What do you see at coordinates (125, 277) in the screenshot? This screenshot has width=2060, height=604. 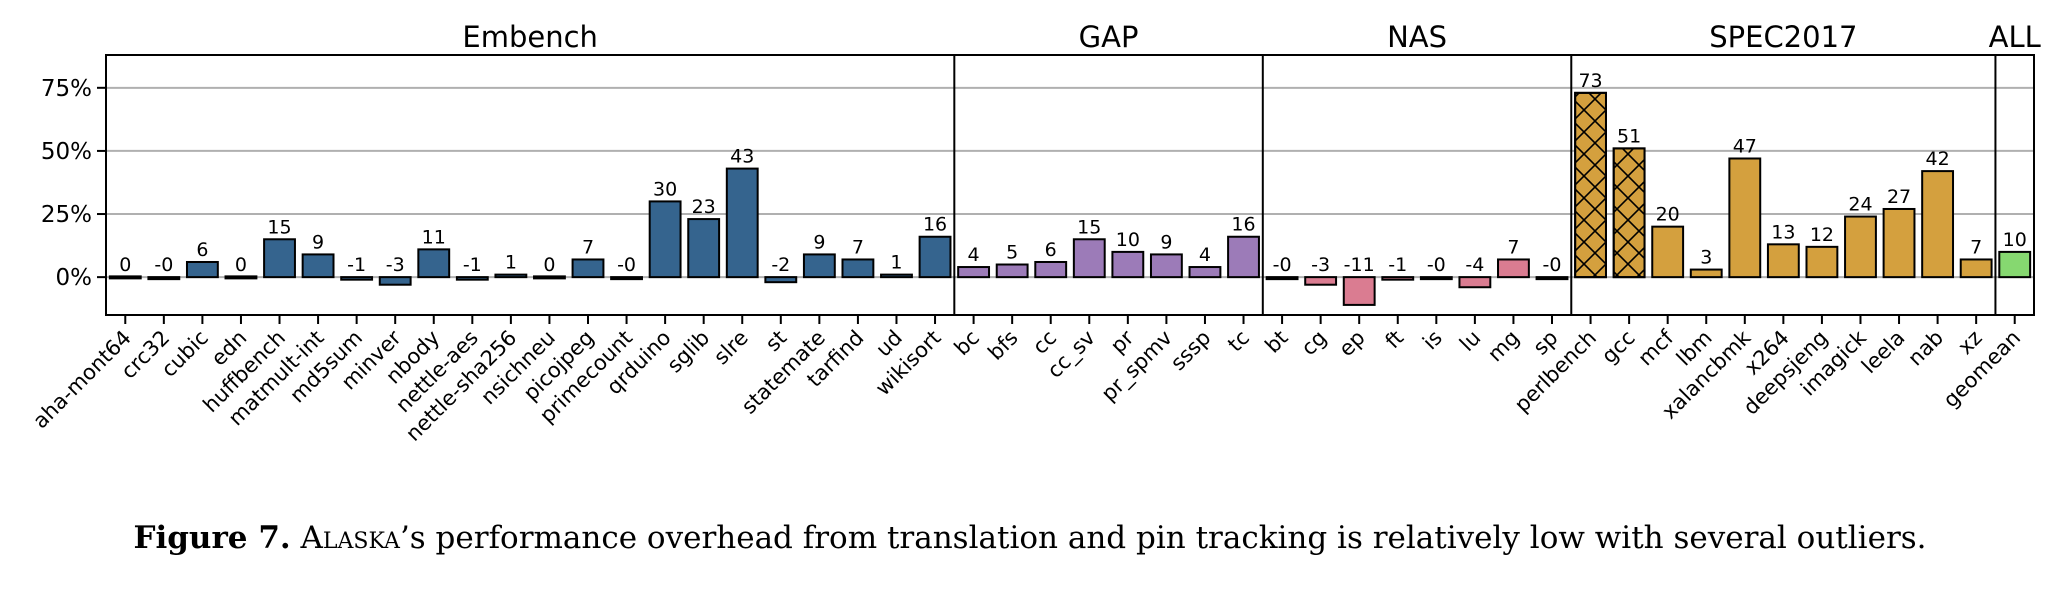 I see `bar-aha-mont64` at bounding box center [125, 277].